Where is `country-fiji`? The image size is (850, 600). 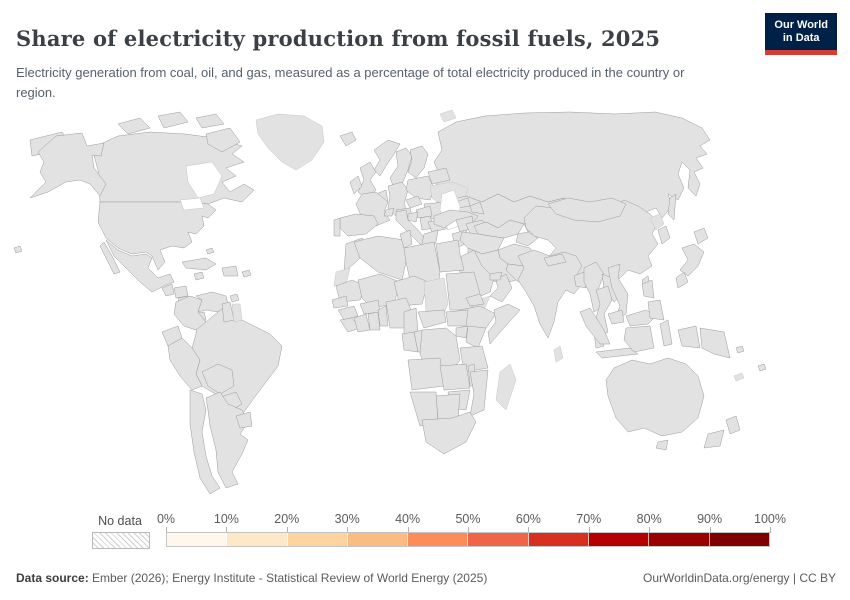
country-fiji is located at coordinates (762, 367).